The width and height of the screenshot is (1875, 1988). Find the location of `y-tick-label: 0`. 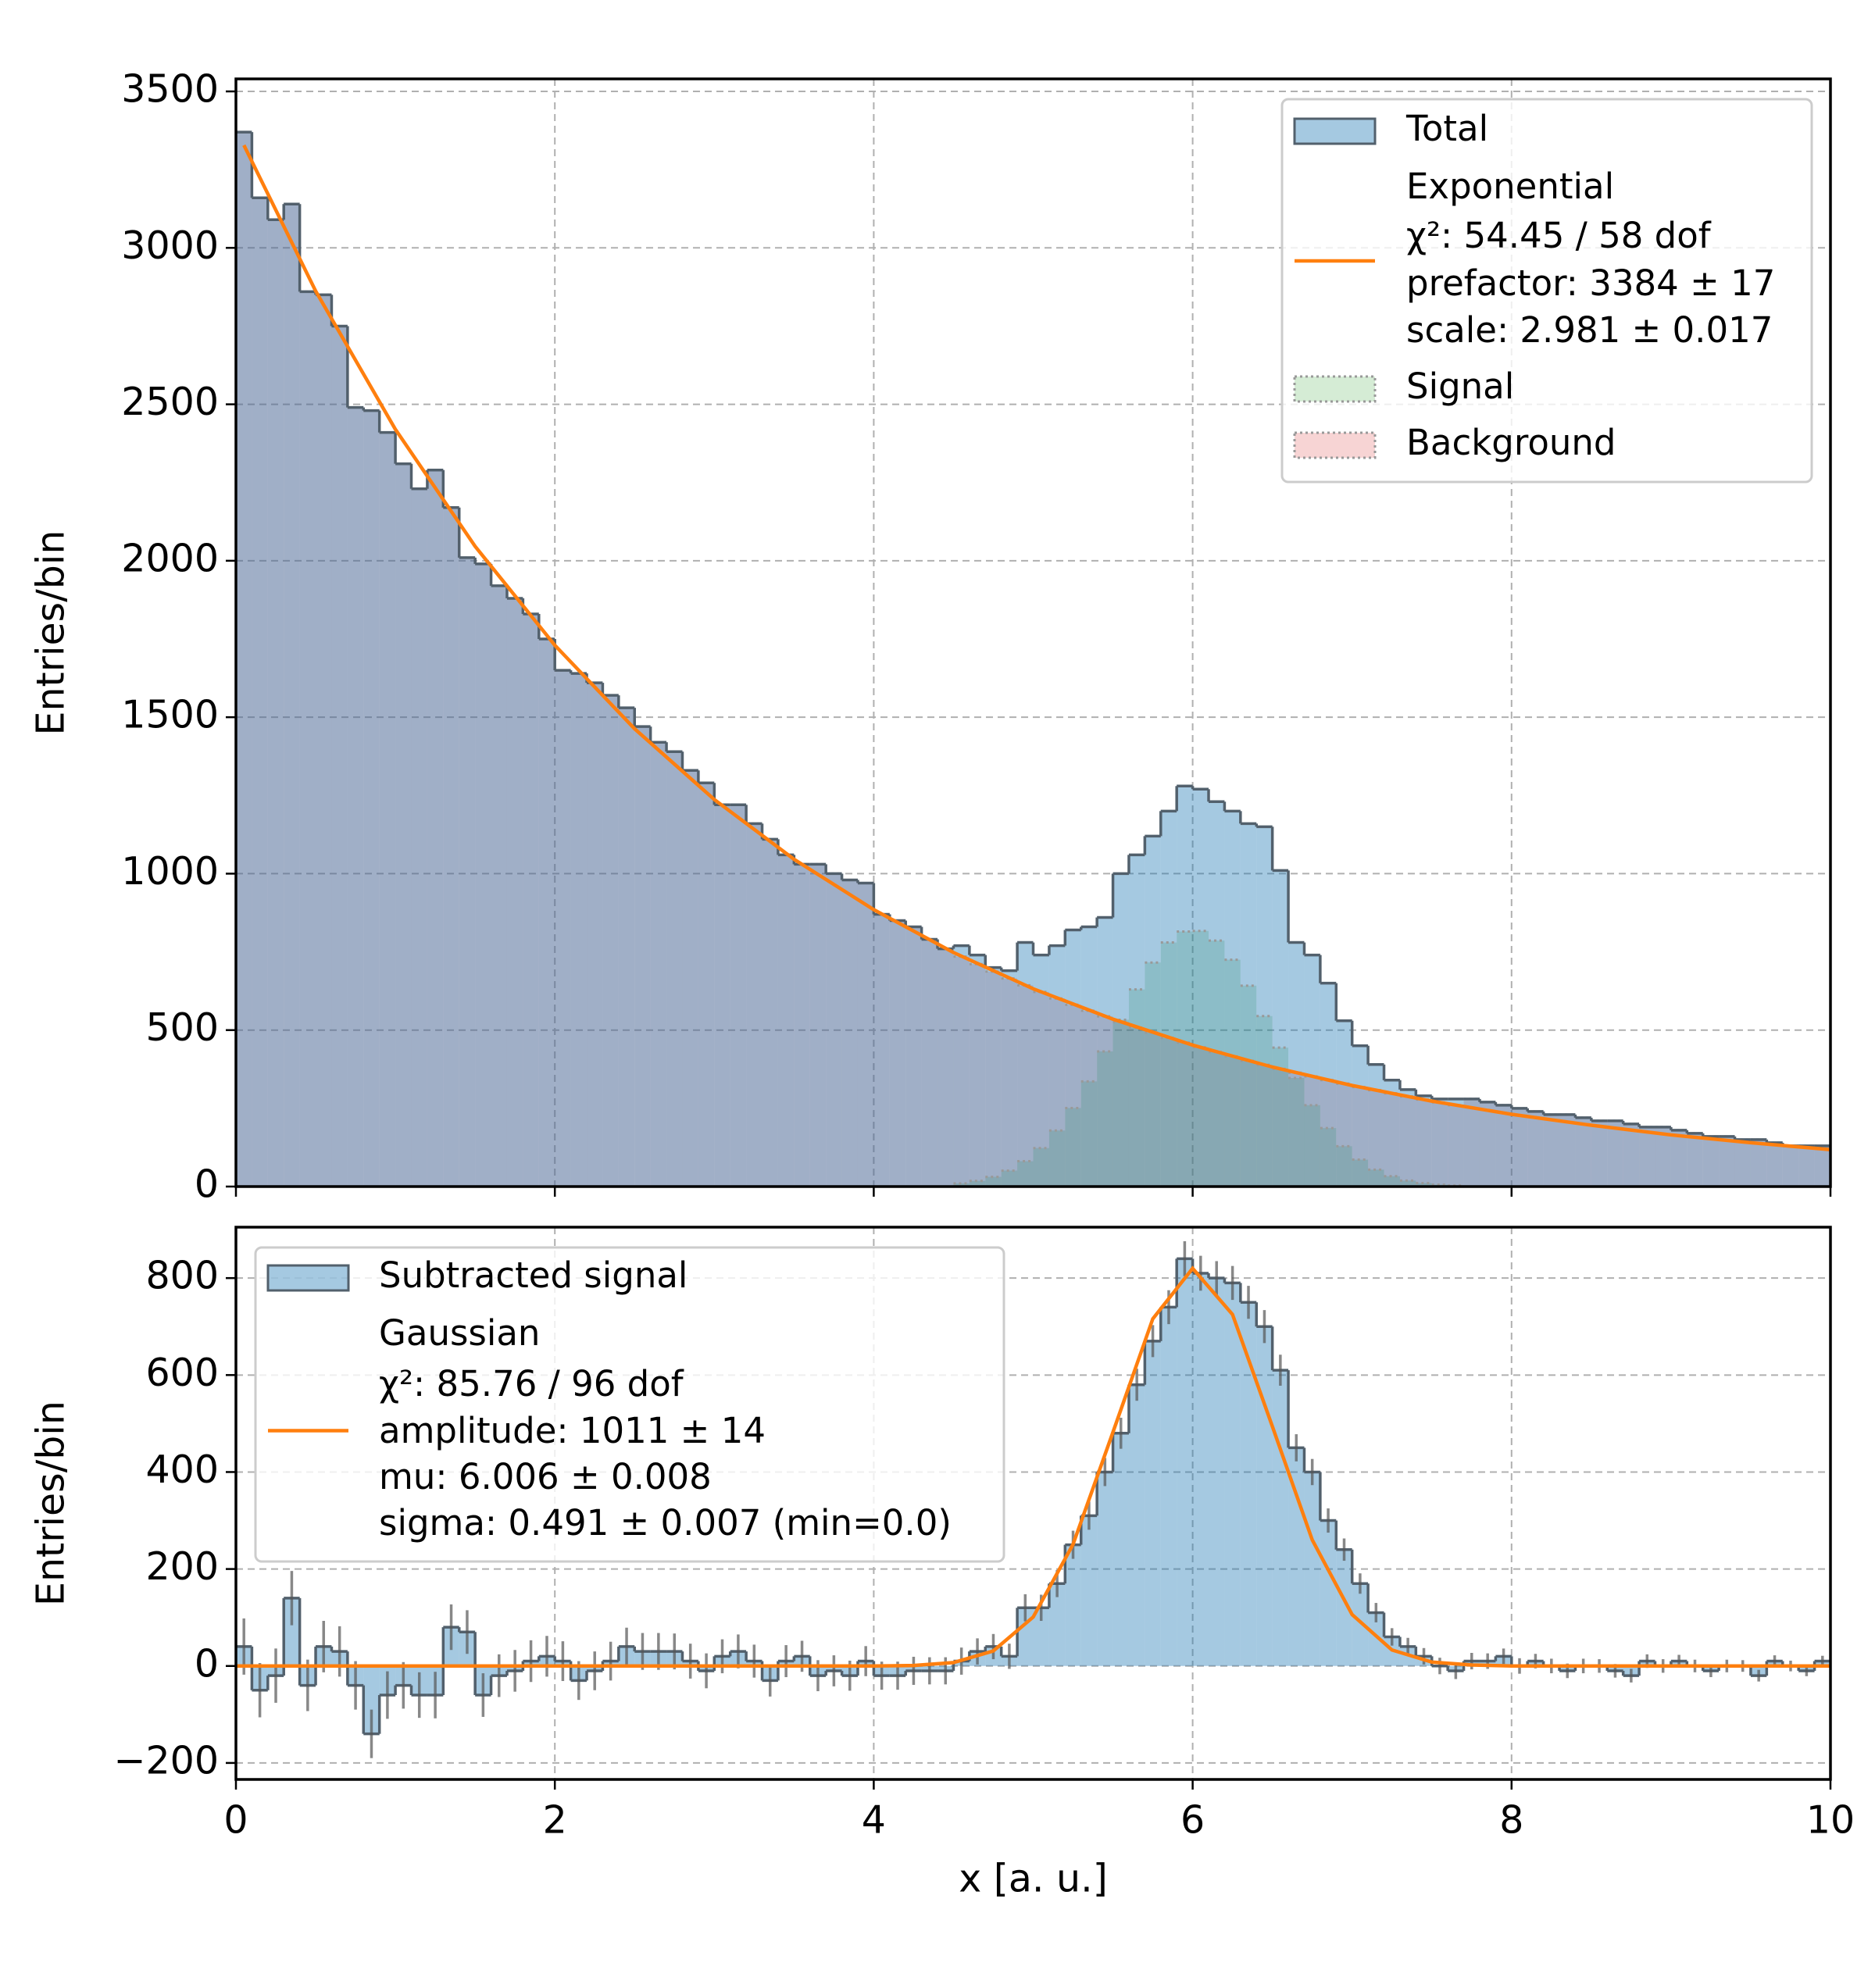

y-tick-label: 0 is located at coordinates (207, 1664).